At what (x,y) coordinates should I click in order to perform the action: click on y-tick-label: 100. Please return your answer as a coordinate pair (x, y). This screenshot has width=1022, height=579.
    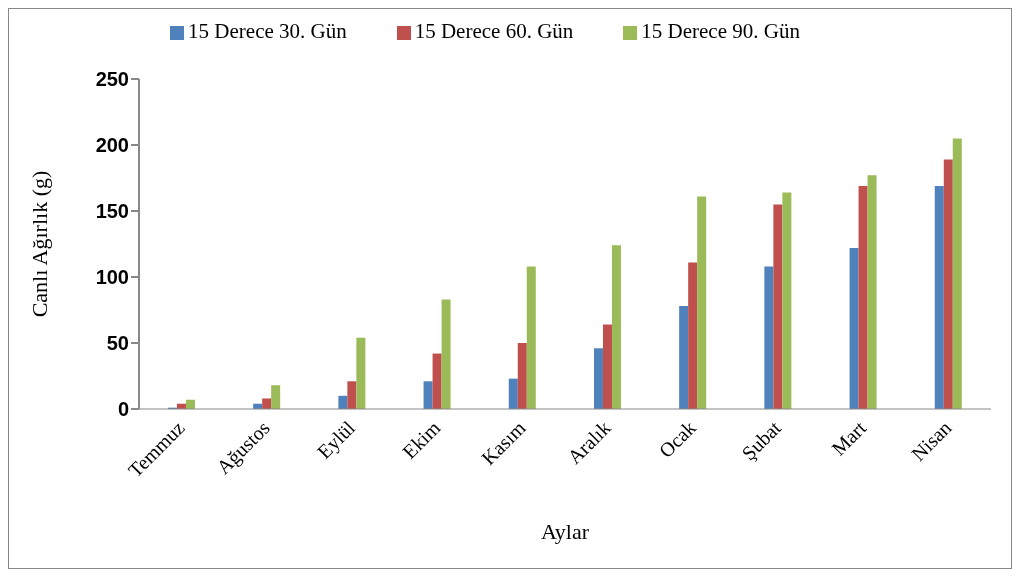
    Looking at the image, I should click on (112, 277).